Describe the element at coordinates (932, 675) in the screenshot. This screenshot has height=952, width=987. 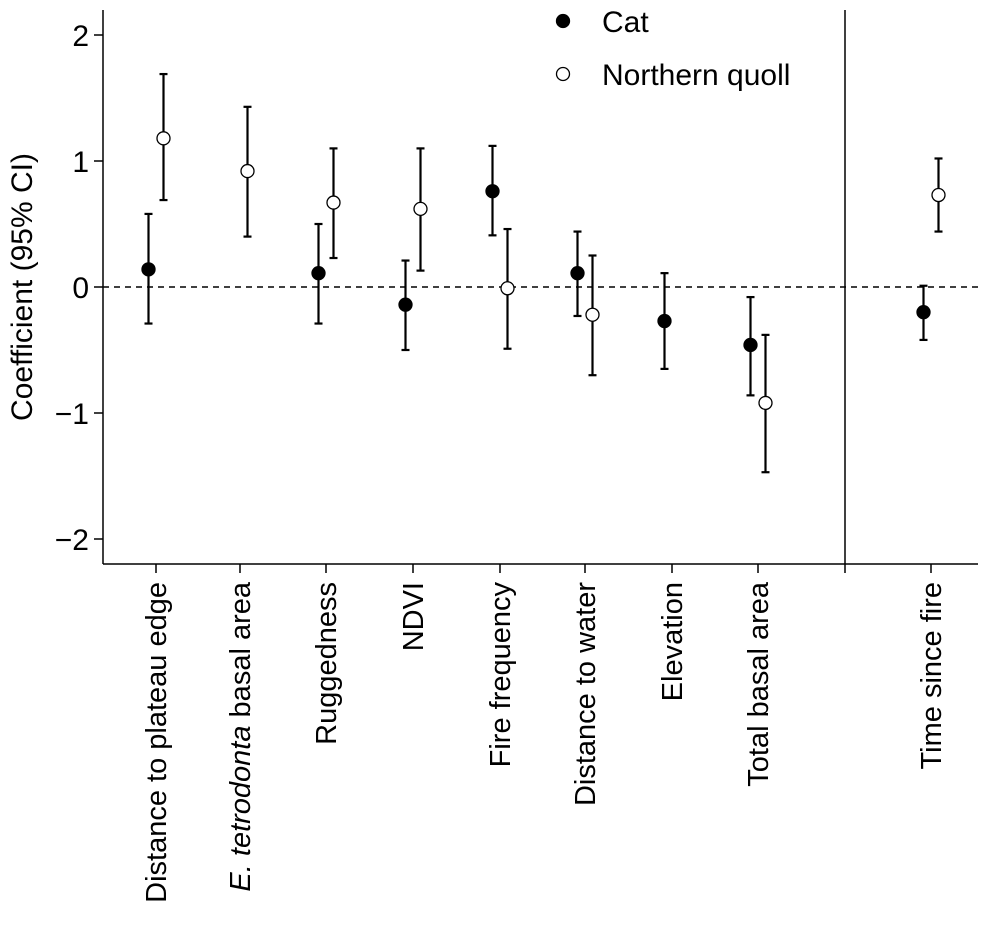
I see `x-category-label: Time since fire` at that location.